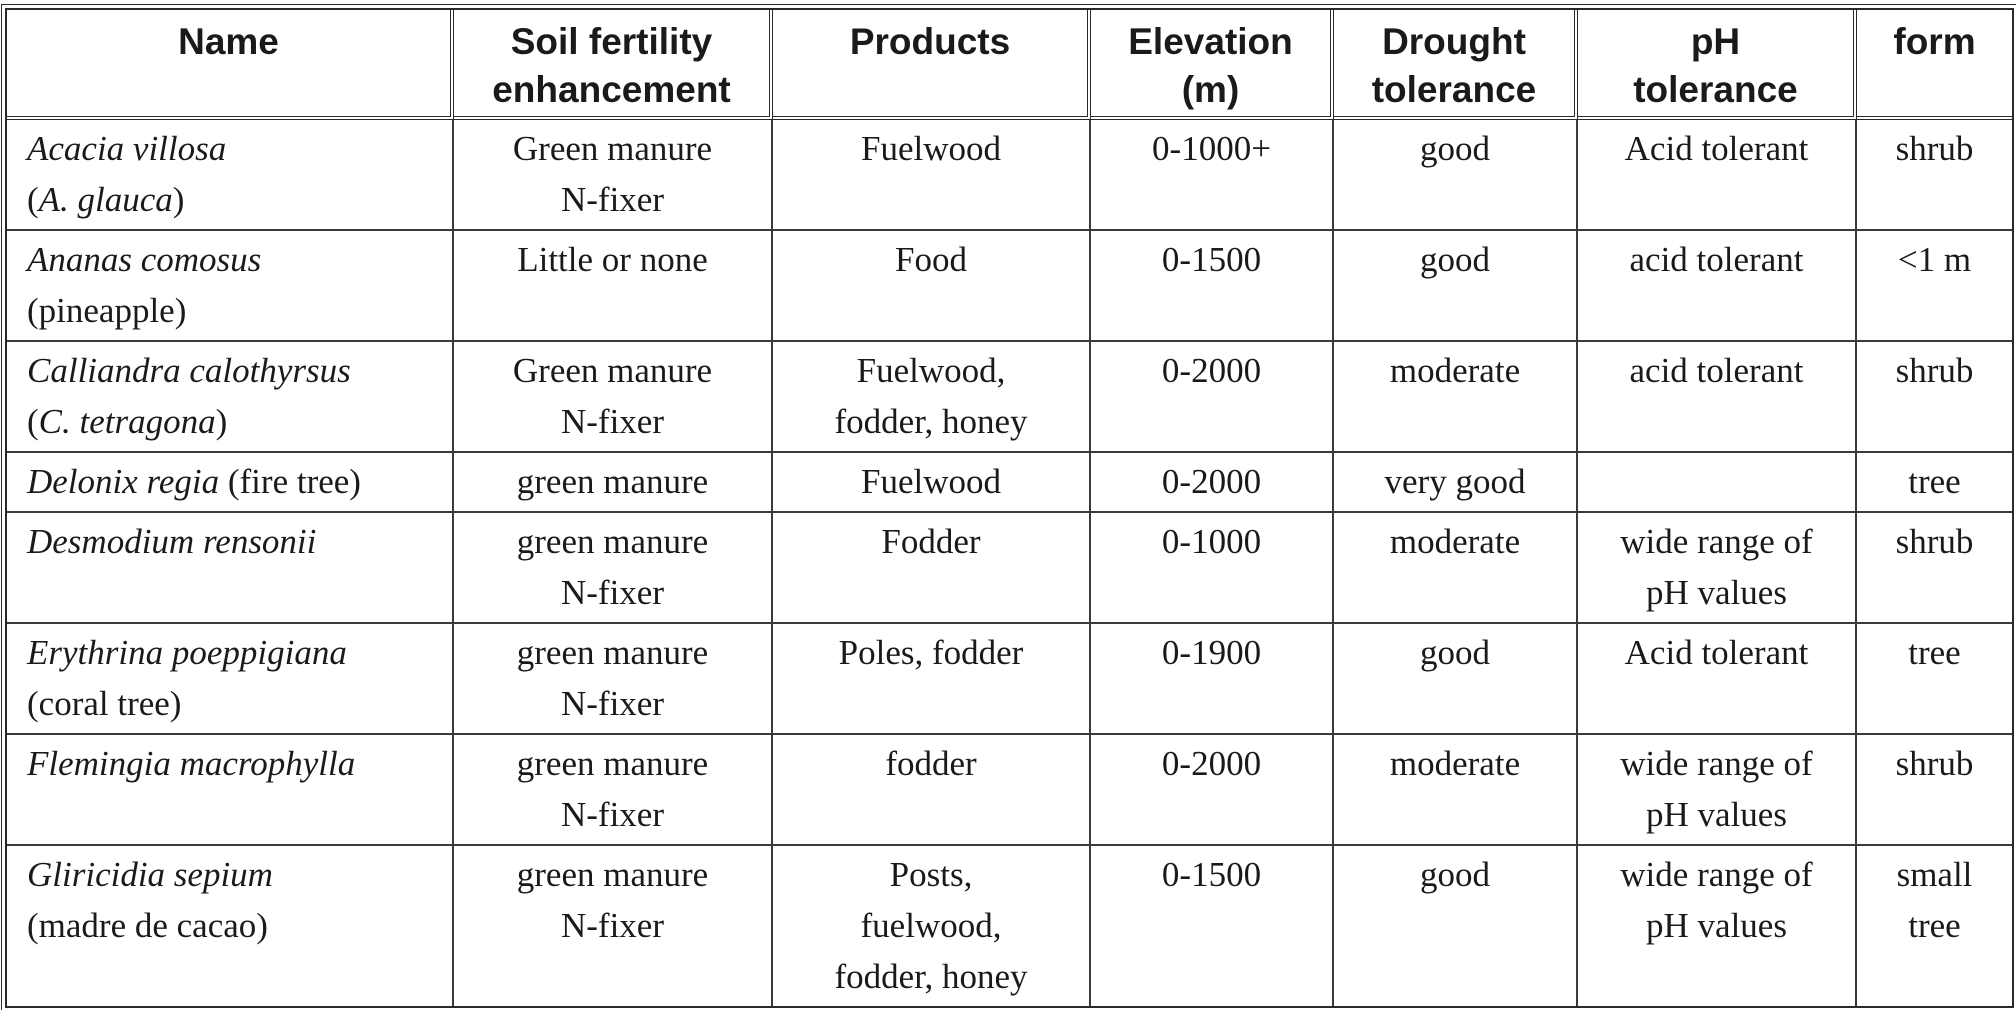 This screenshot has height=1010, width=2016. What do you see at coordinates (1454, 41) in the screenshot?
I see `header-drought-line1: Drought` at bounding box center [1454, 41].